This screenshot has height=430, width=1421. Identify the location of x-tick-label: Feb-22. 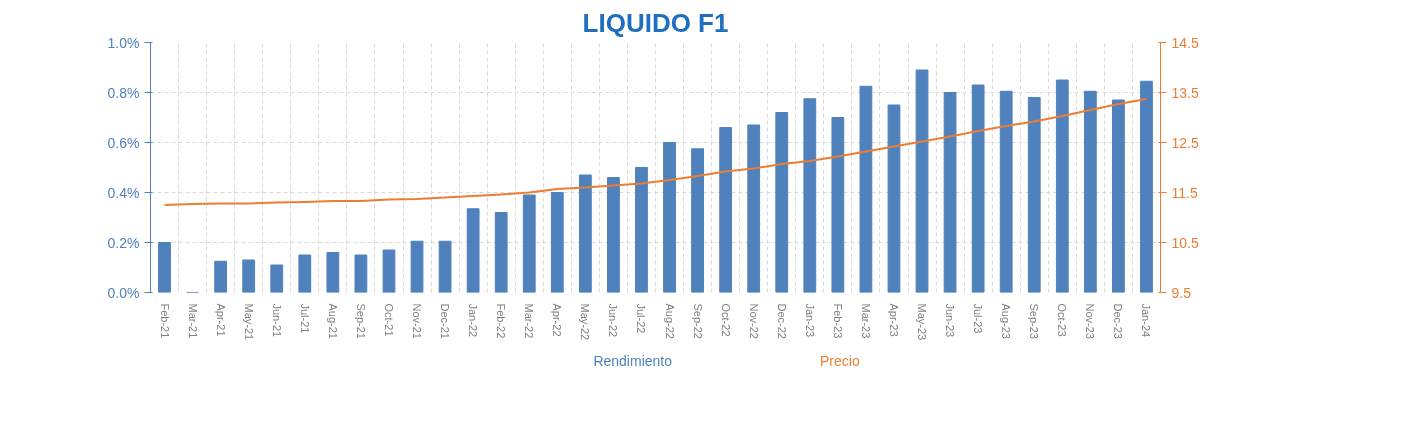
(501, 321).